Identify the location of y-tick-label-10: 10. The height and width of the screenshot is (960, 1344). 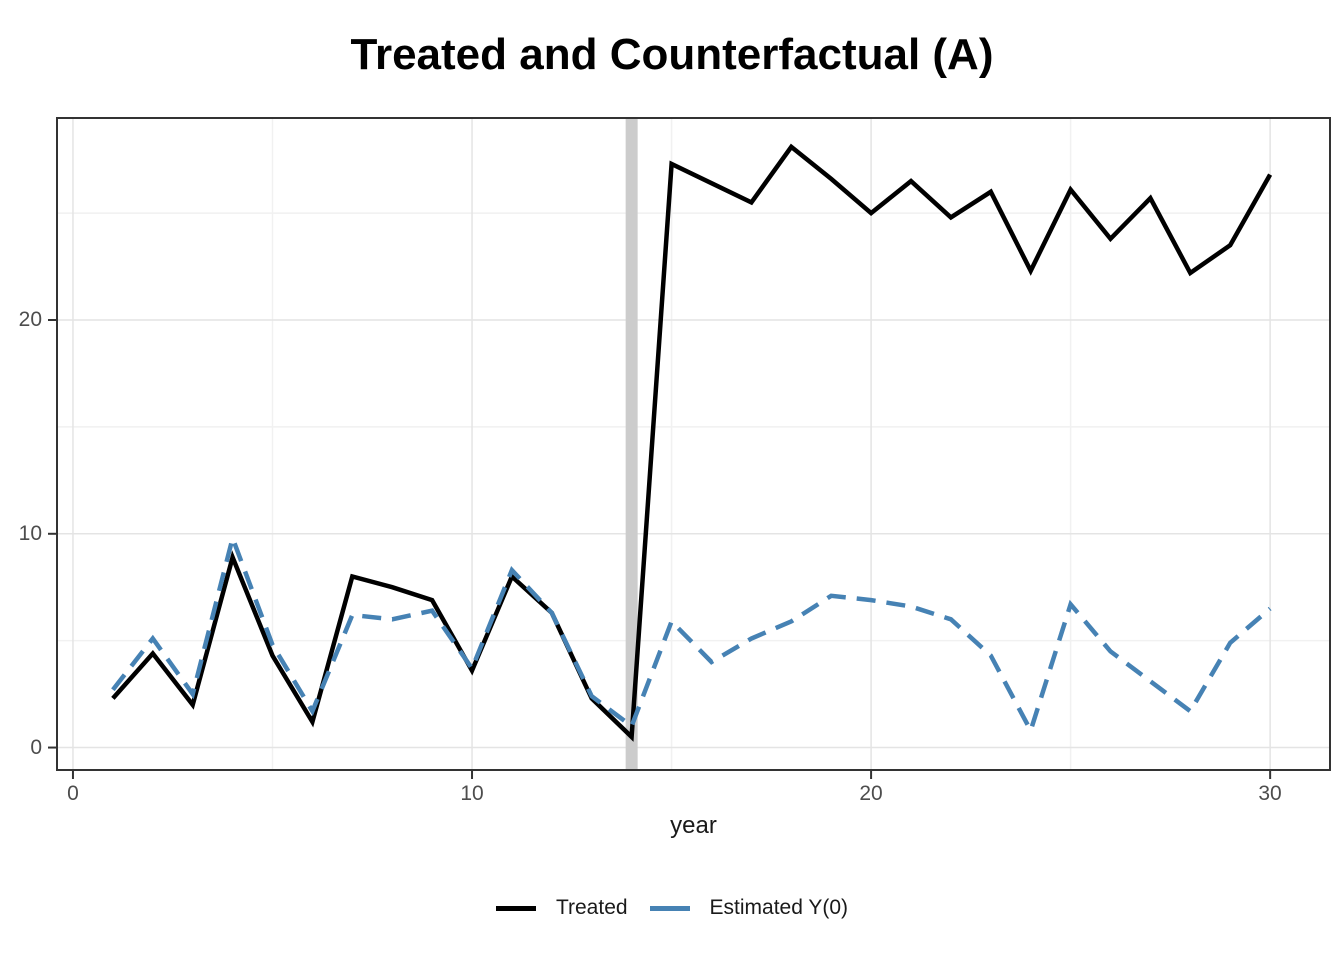
(30, 533).